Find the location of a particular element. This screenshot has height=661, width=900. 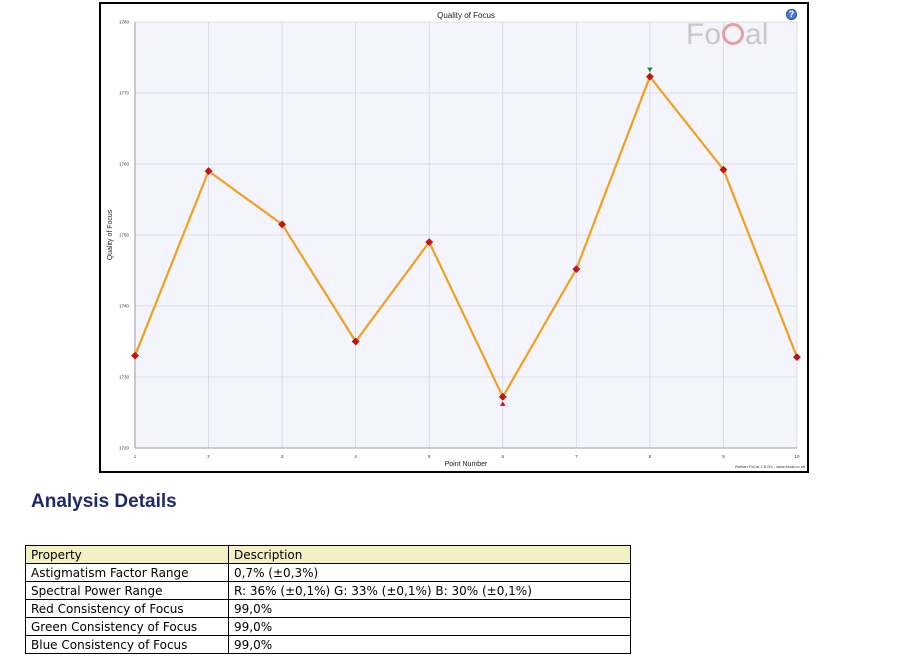

question-icon: ? is located at coordinates (791, 14).